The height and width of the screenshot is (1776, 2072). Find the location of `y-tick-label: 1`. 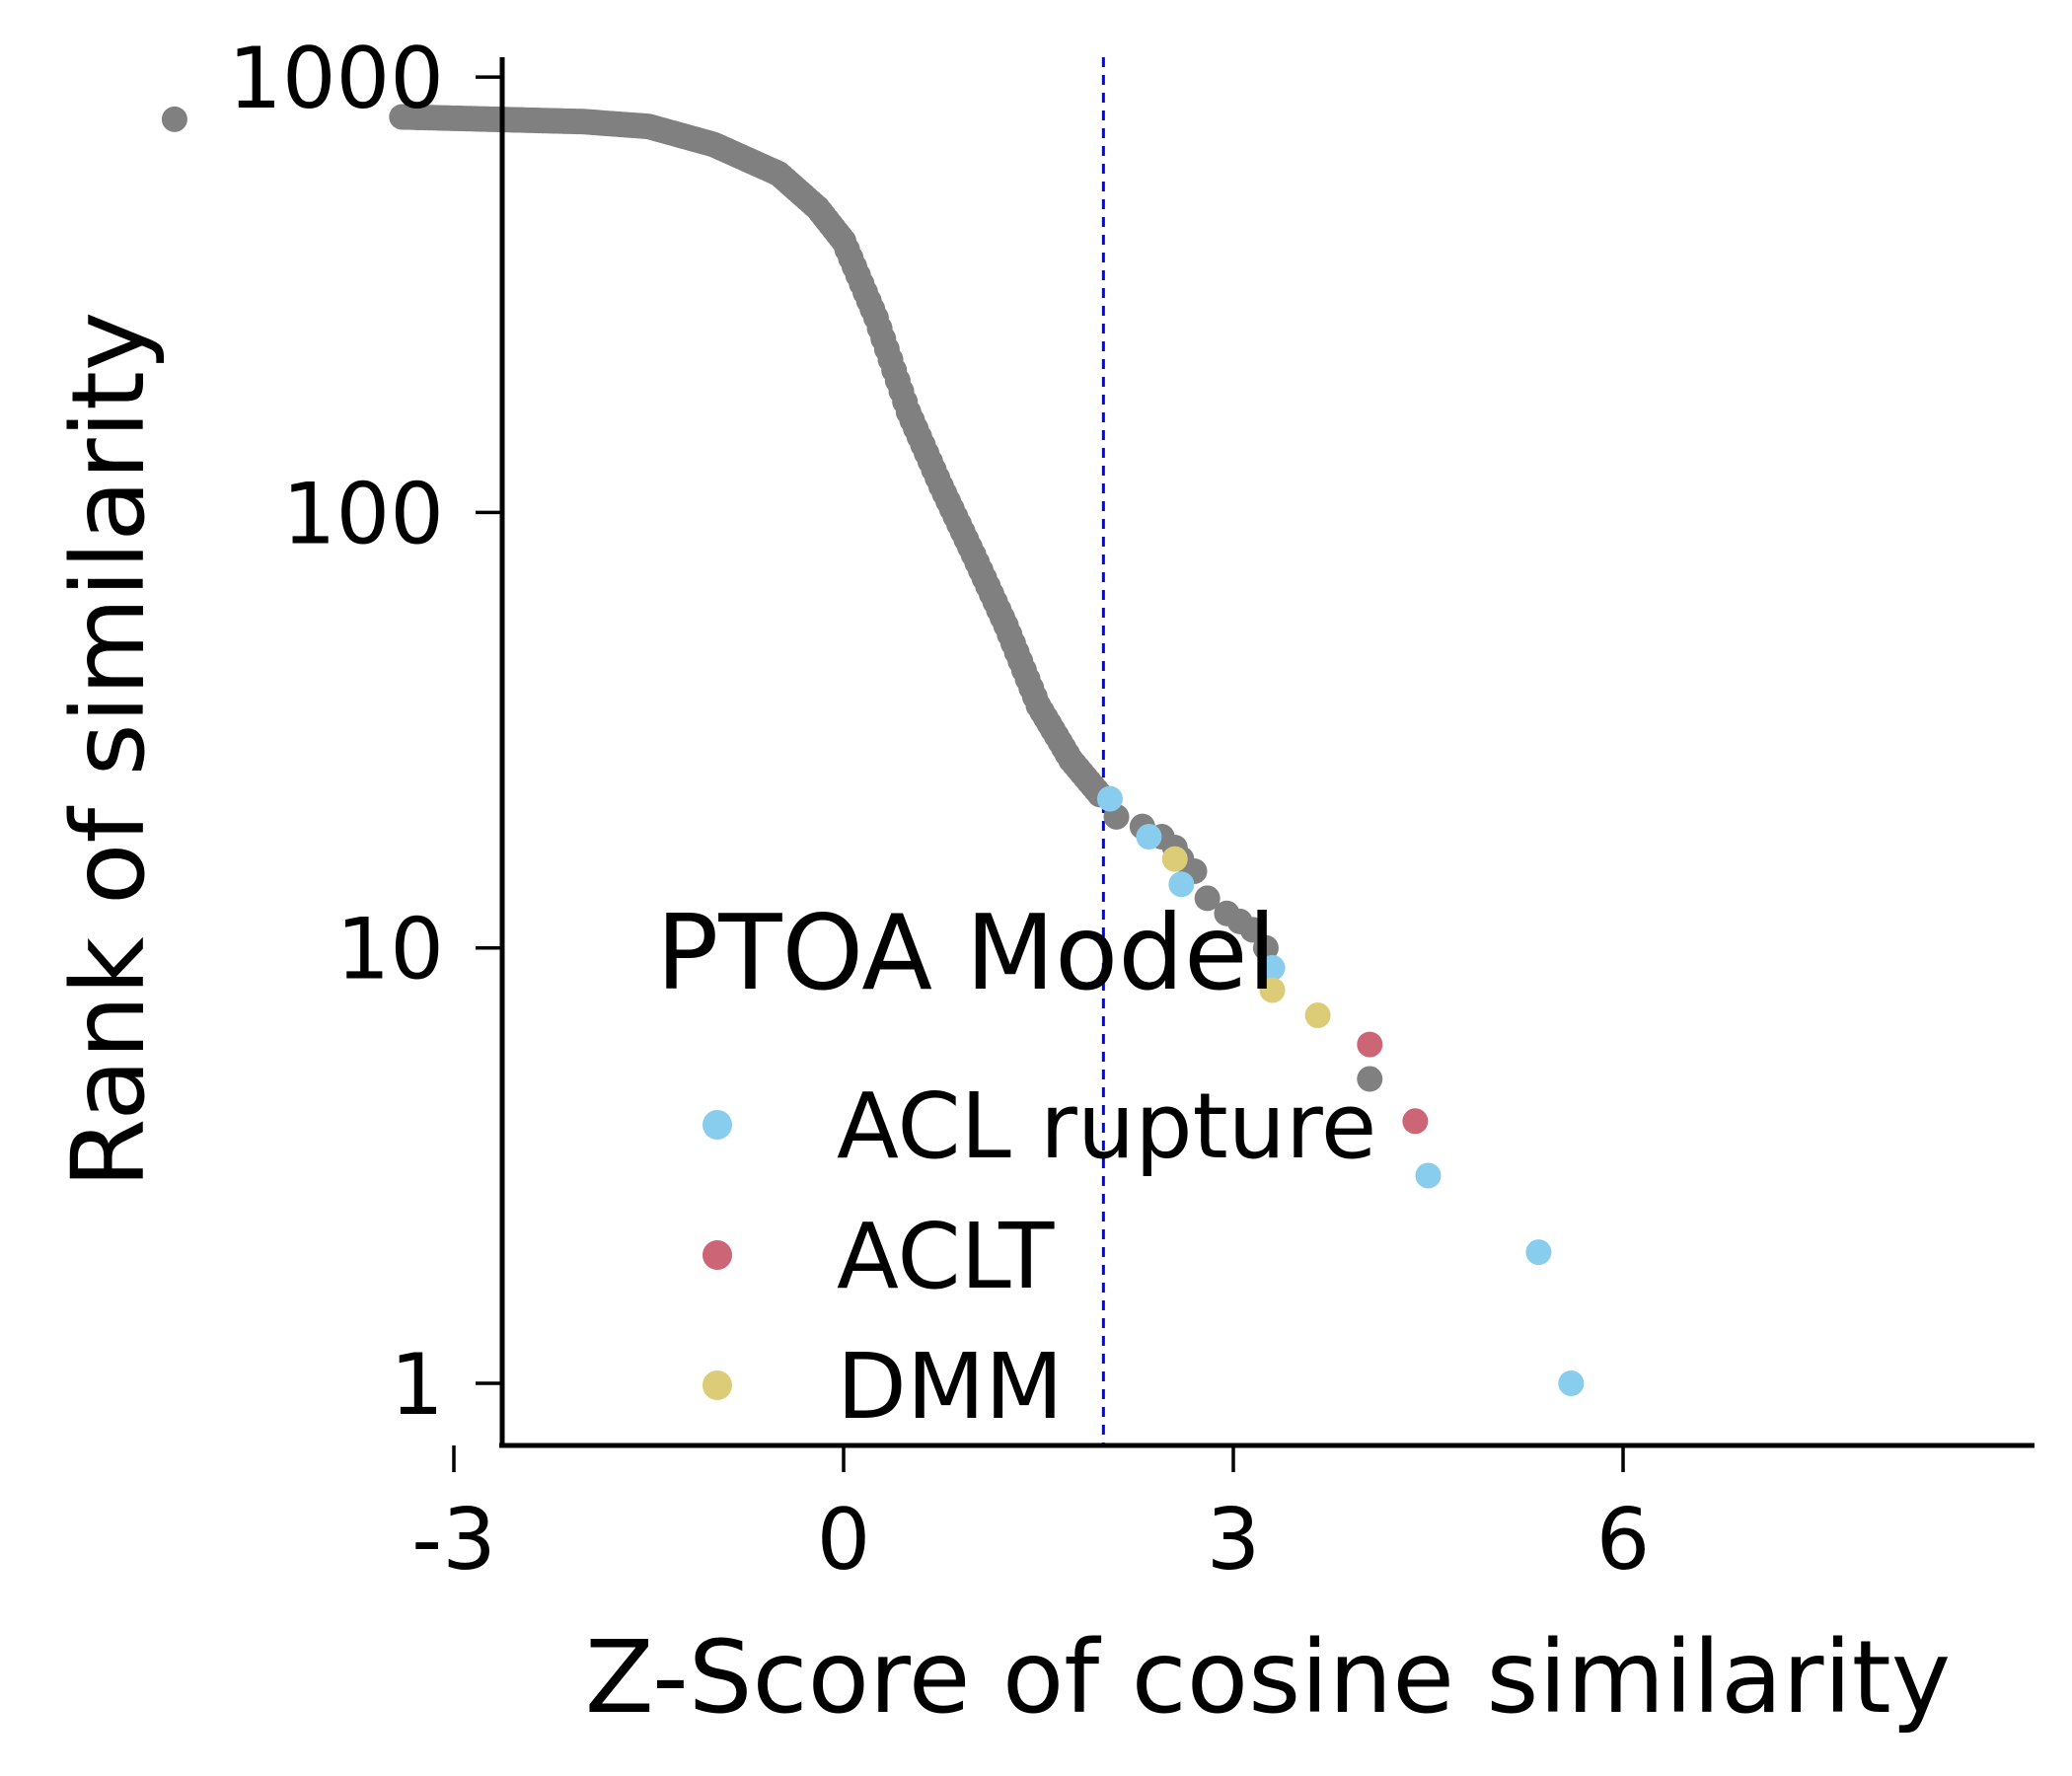

y-tick-label: 1 is located at coordinates (417, 1386).